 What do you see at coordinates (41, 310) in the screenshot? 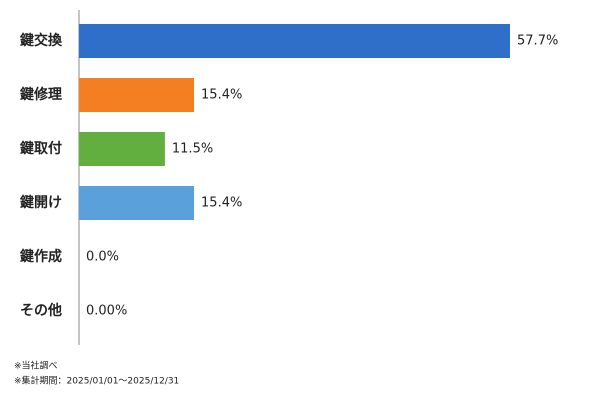
I see `category-label: その他` at bounding box center [41, 310].